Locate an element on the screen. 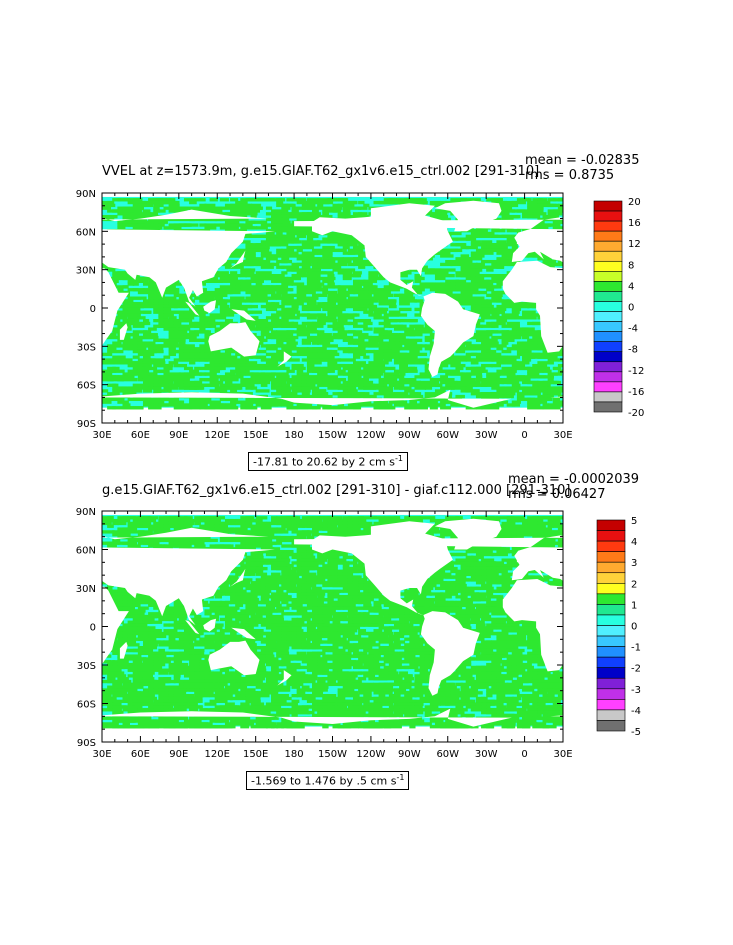  lat-label: 90S is located at coordinates (86, 424).